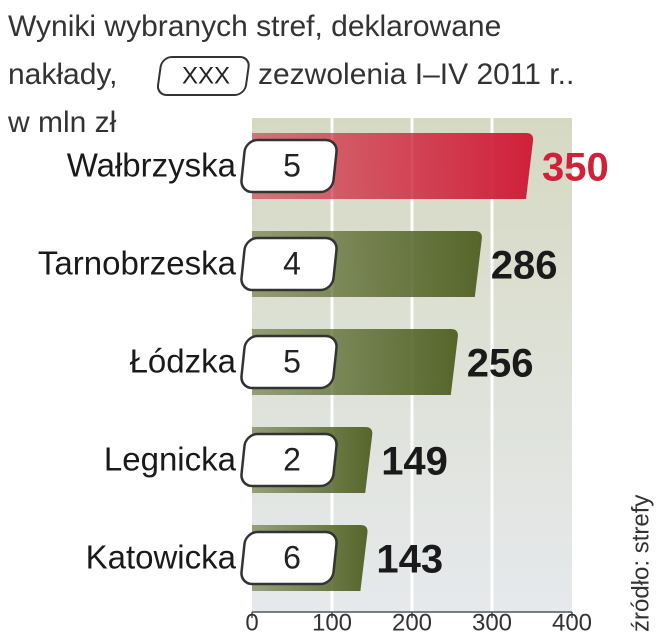 This screenshot has width=656, height=640. Describe the element at coordinates (414, 462) in the screenshot. I see `value-label: 149` at that location.